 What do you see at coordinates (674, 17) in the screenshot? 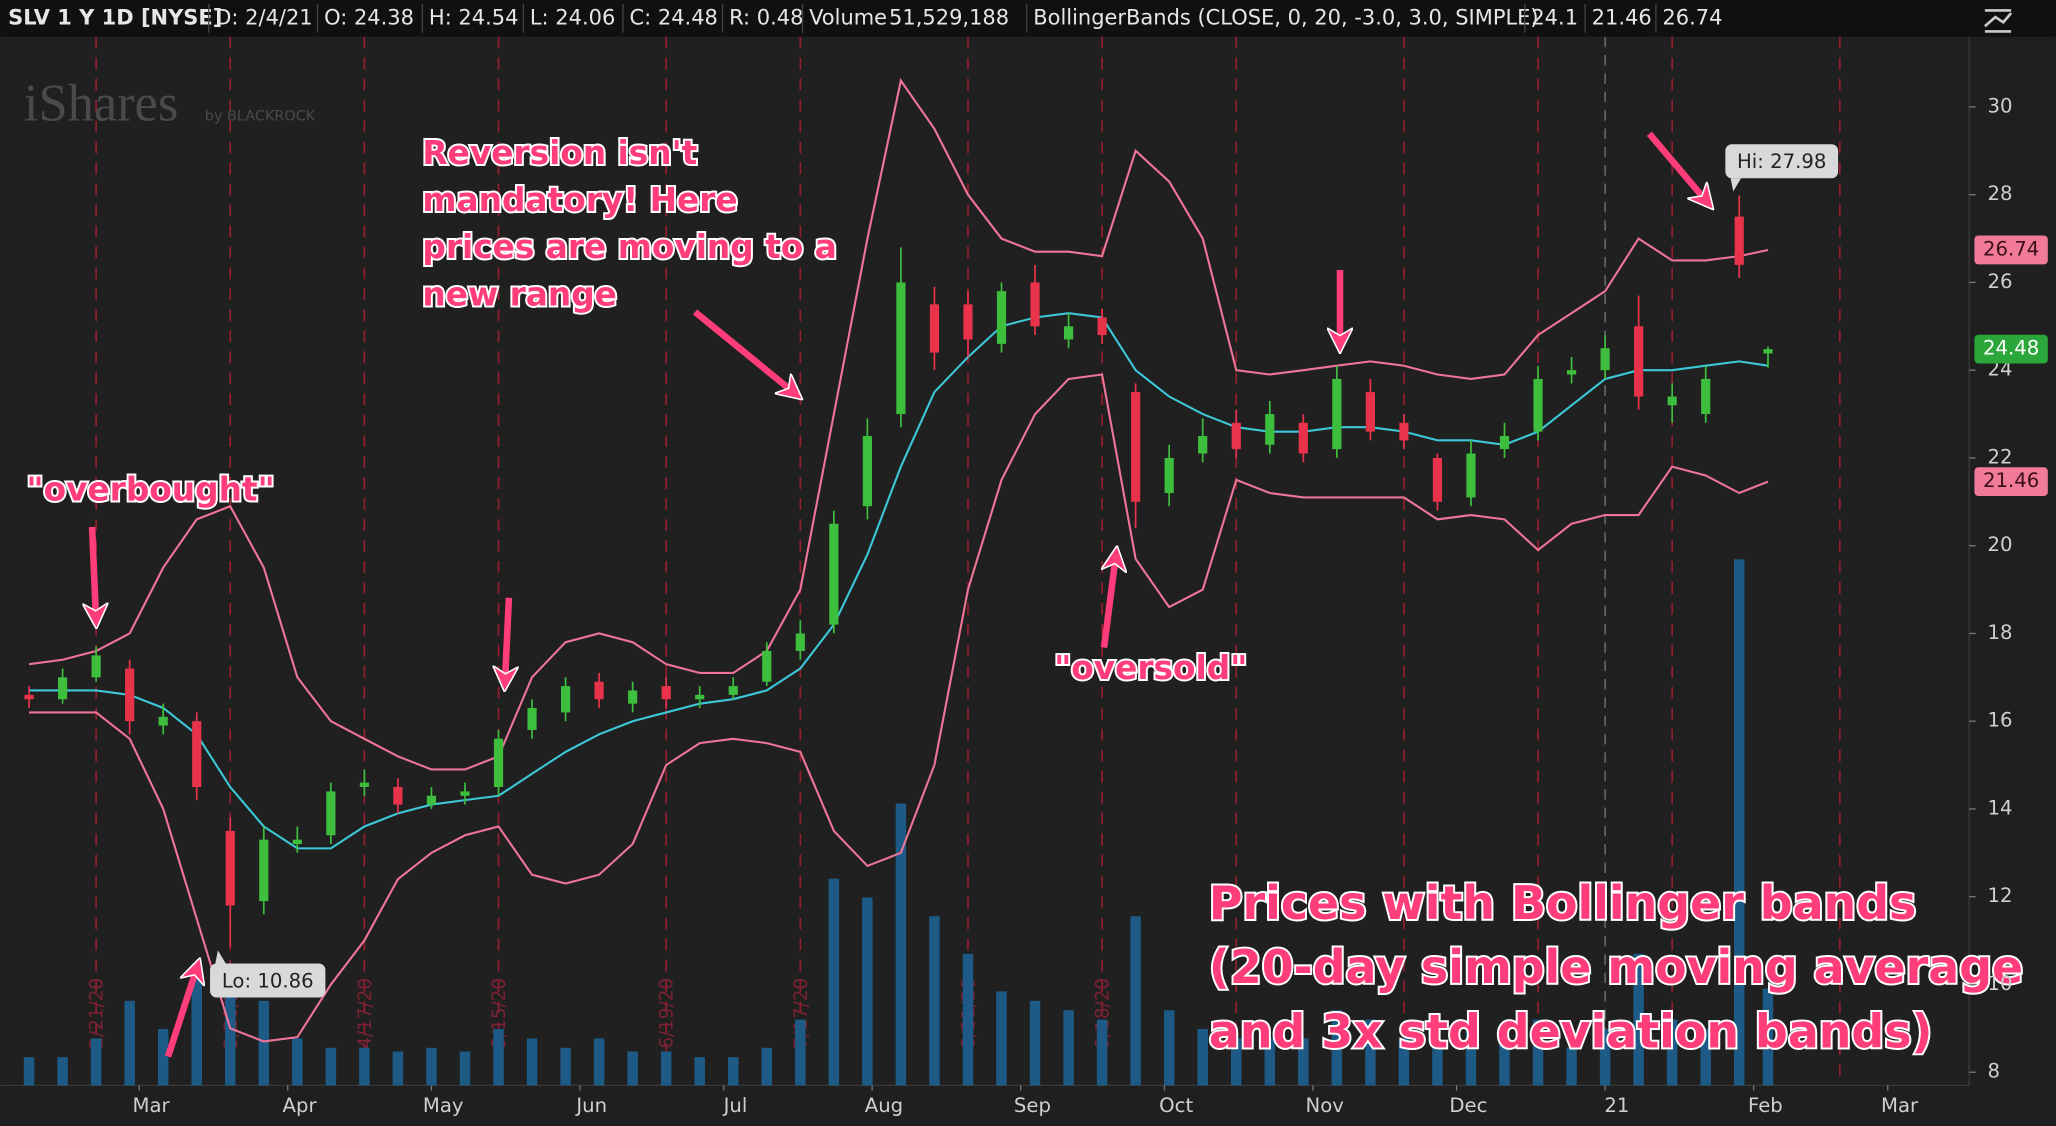
I see `header-item: C: 24.48` at bounding box center [674, 17].